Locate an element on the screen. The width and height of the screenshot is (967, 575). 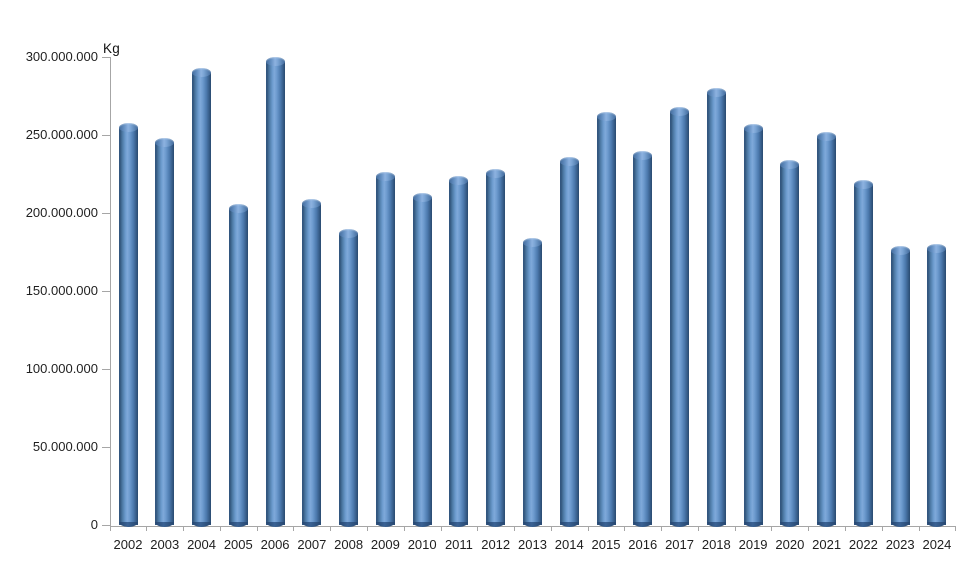
x-axis-tick-label: 2024 is located at coordinates (937, 544).